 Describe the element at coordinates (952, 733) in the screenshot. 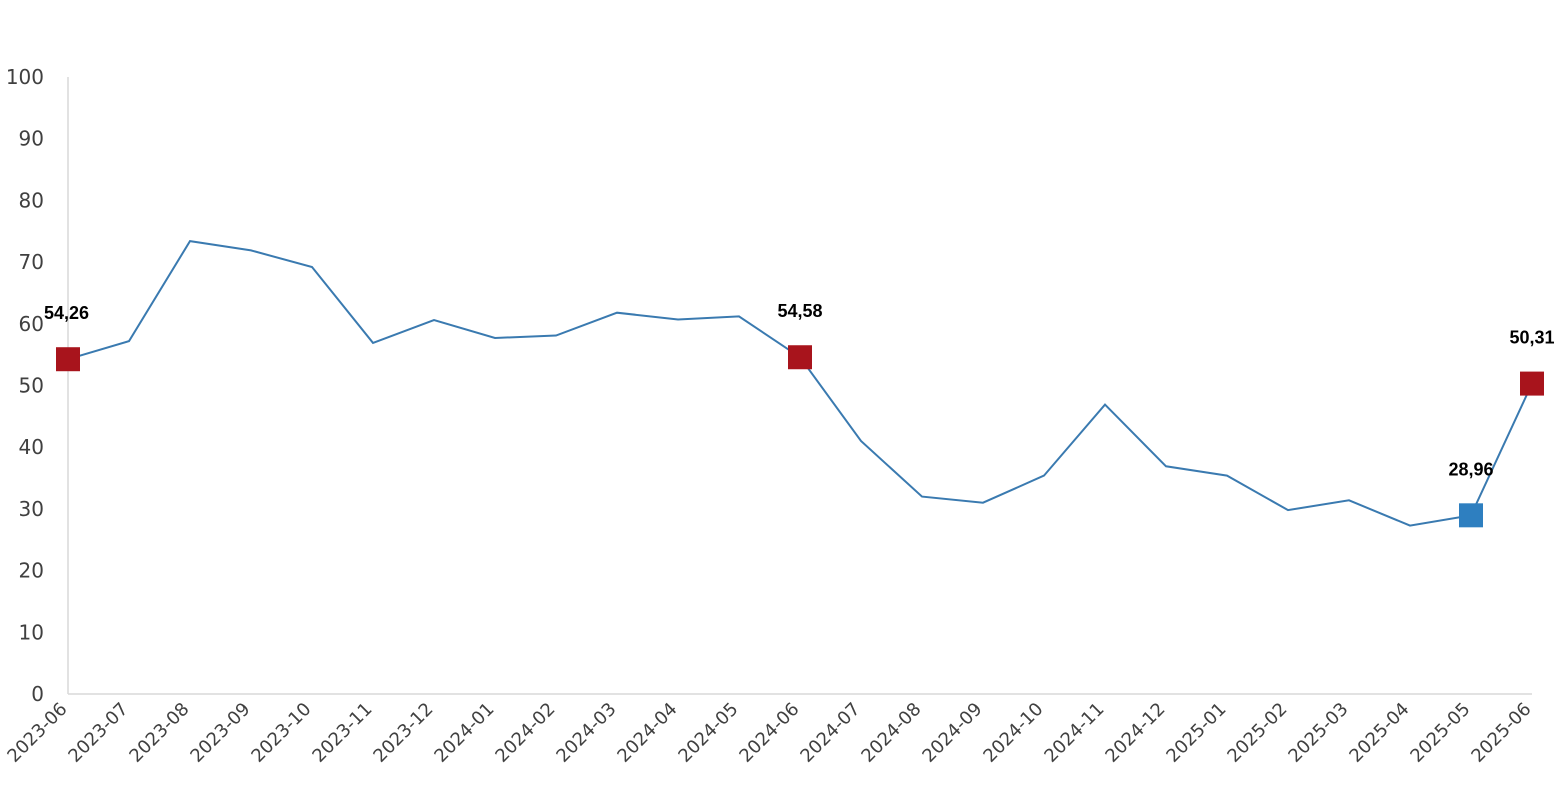

I see `x-tick-label: 2024-09` at that location.